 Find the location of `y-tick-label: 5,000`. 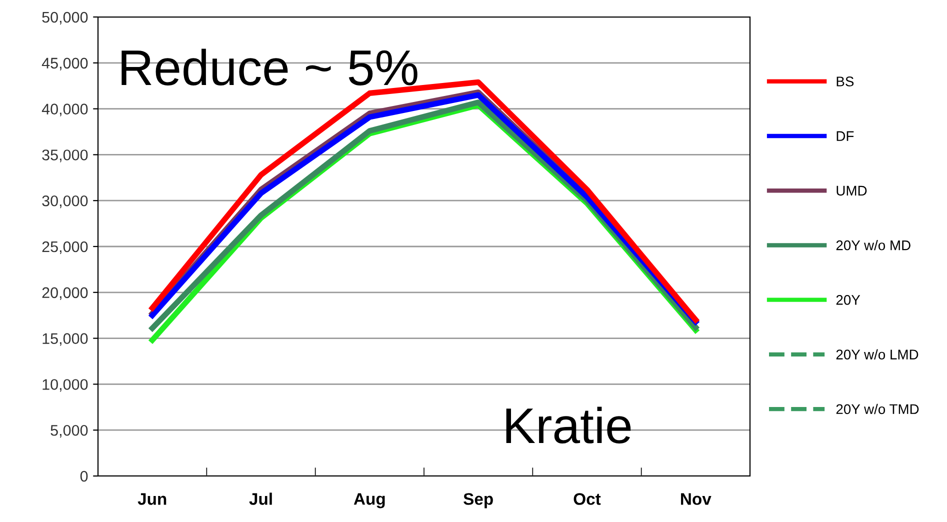

y-tick-label: 5,000 is located at coordinates (69, 431).